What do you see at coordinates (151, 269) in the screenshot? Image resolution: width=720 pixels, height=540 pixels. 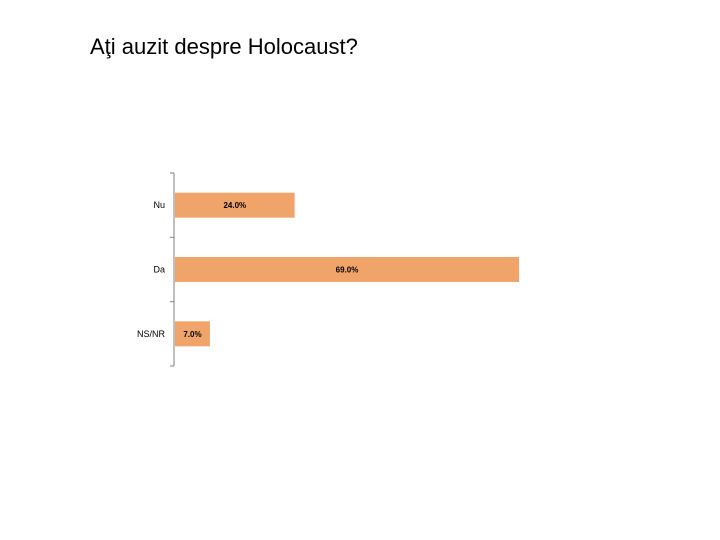 I see `category-labels: Nu Da NS/NR` at bounding box center [151, 269].